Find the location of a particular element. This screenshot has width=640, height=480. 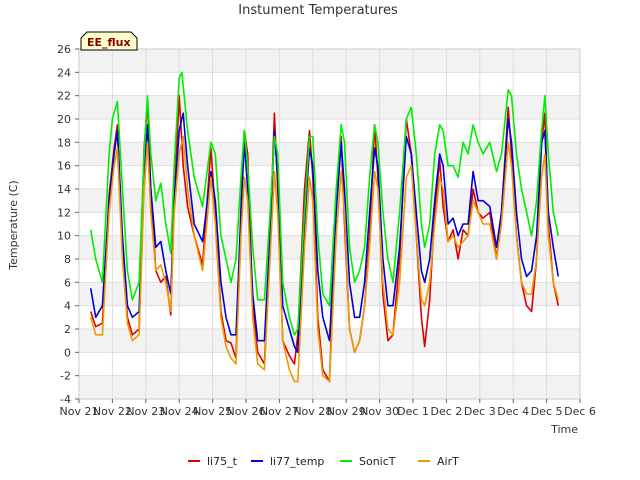

x-tick-label: Nov 21 is located at coordinates (79, 411).